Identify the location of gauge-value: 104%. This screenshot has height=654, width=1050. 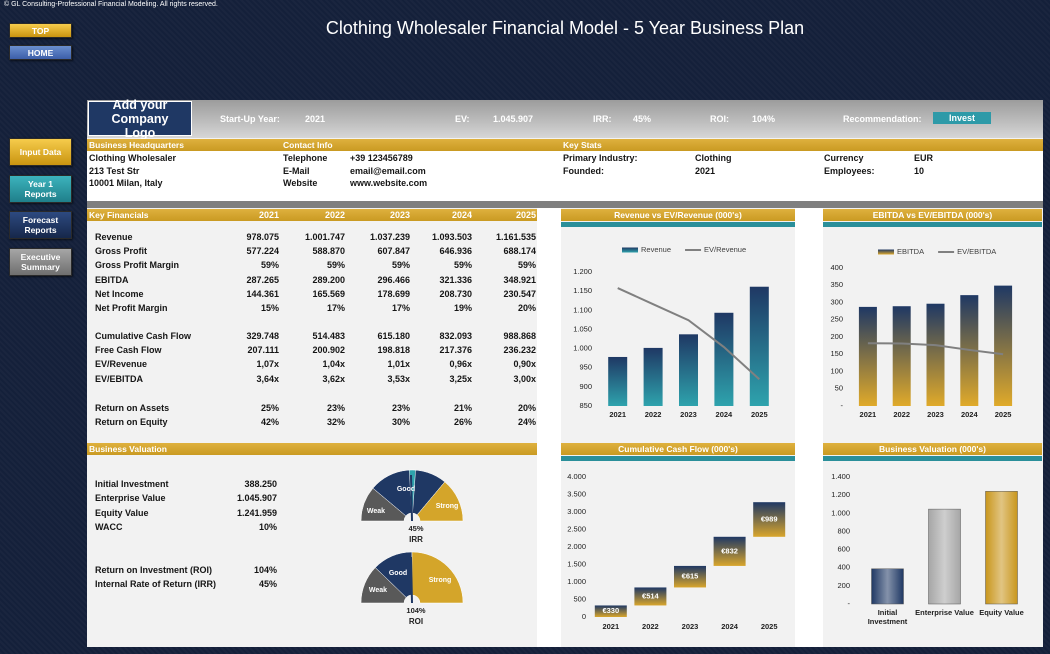
(416, 610).